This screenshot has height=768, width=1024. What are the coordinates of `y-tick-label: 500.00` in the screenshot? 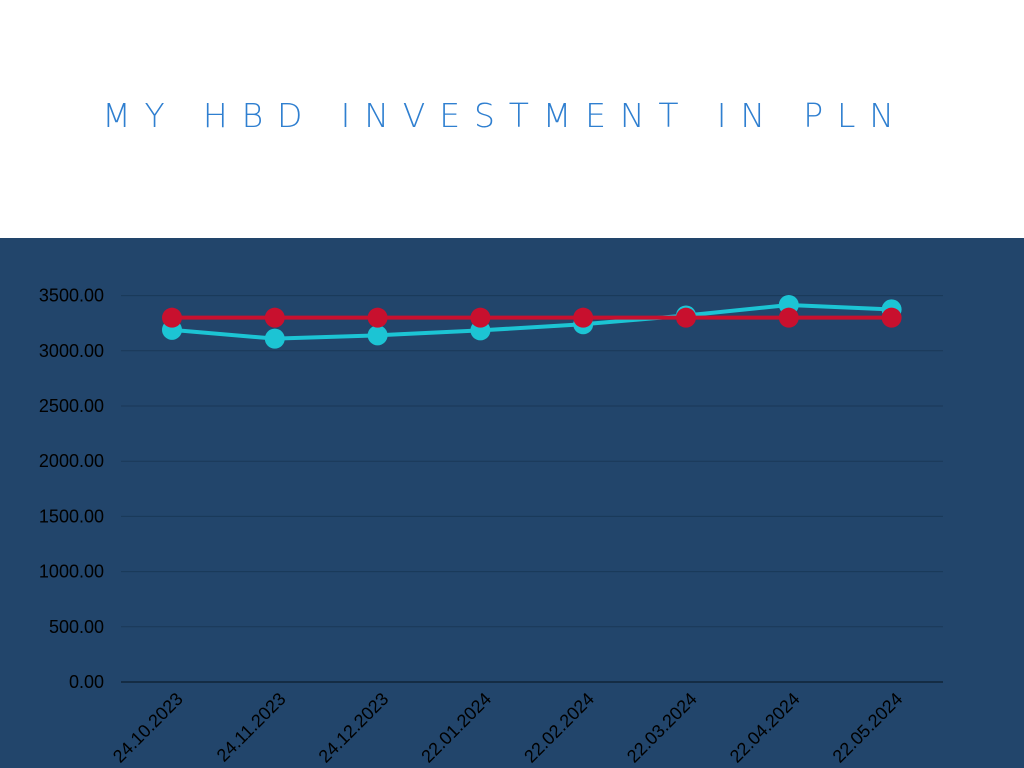 It's located at (76, 627).